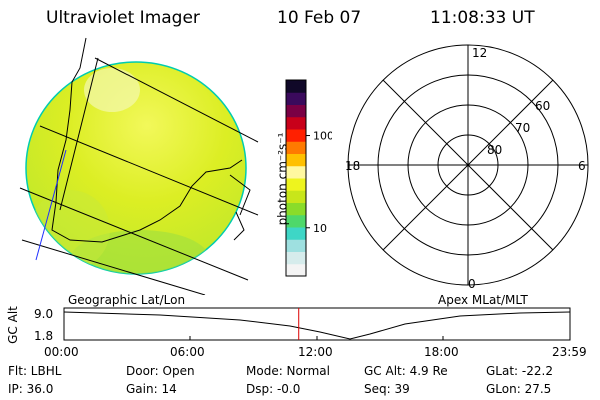 The width and height of the screenshot is (600, 400). What do you see at coordinates (387, 389) in the screenshot?
I see `status-seq: Seq: 39` at bounding box center [387, 389].